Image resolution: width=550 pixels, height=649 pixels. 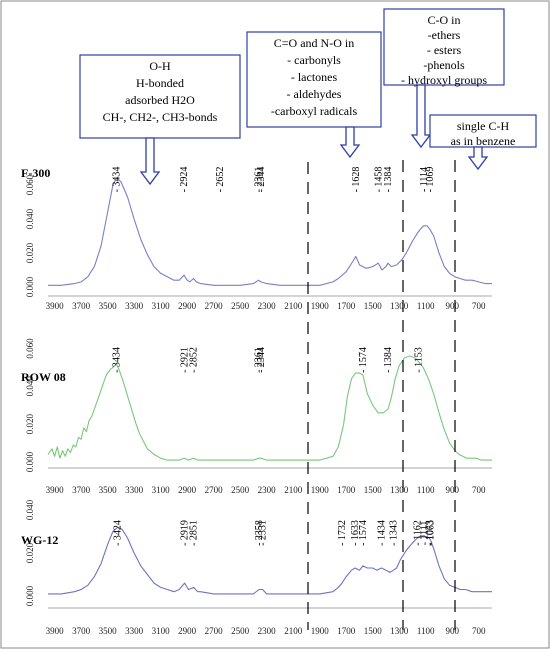 What do you see at coordinates (444, 50) in the screenshot?
I see `annotation-text: - esters` at bounding box center [444, 50].